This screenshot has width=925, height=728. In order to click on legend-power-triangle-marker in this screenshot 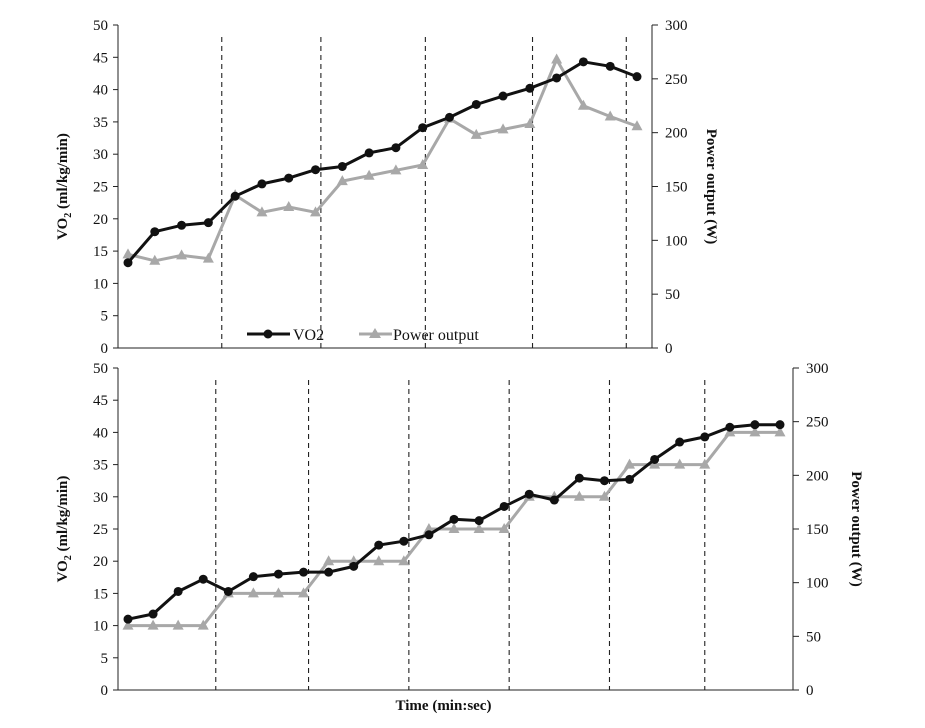, I will do `click(375, 333)`.